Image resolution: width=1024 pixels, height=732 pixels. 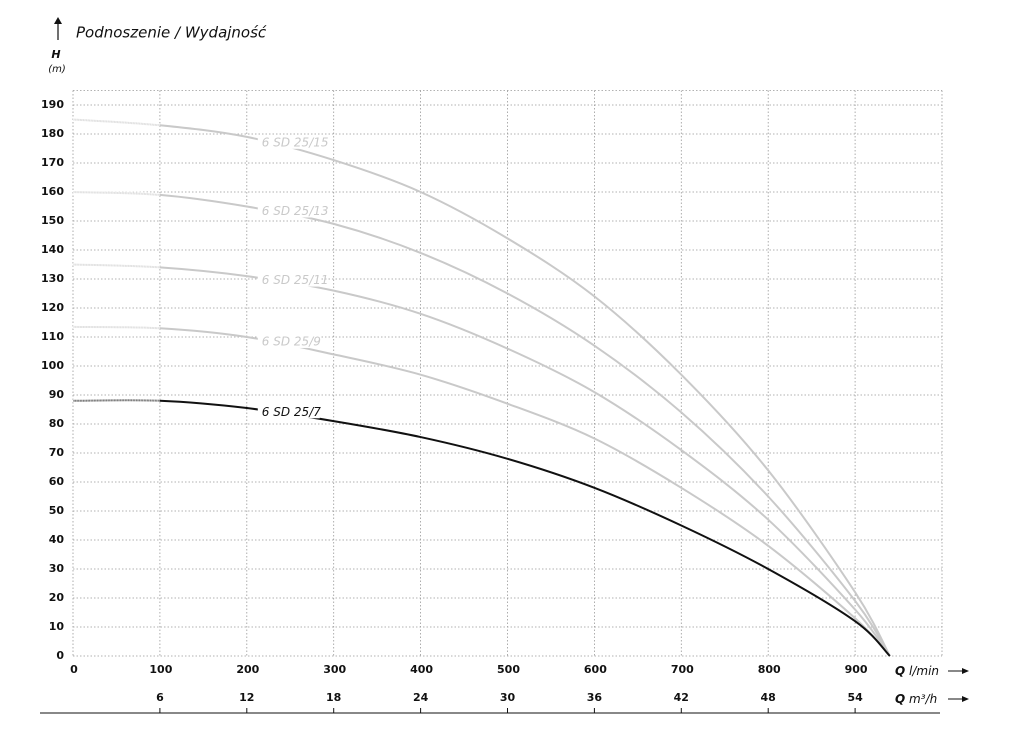 I want to click on series-label: 6 SD 25/11, so click(x=295, y=280).